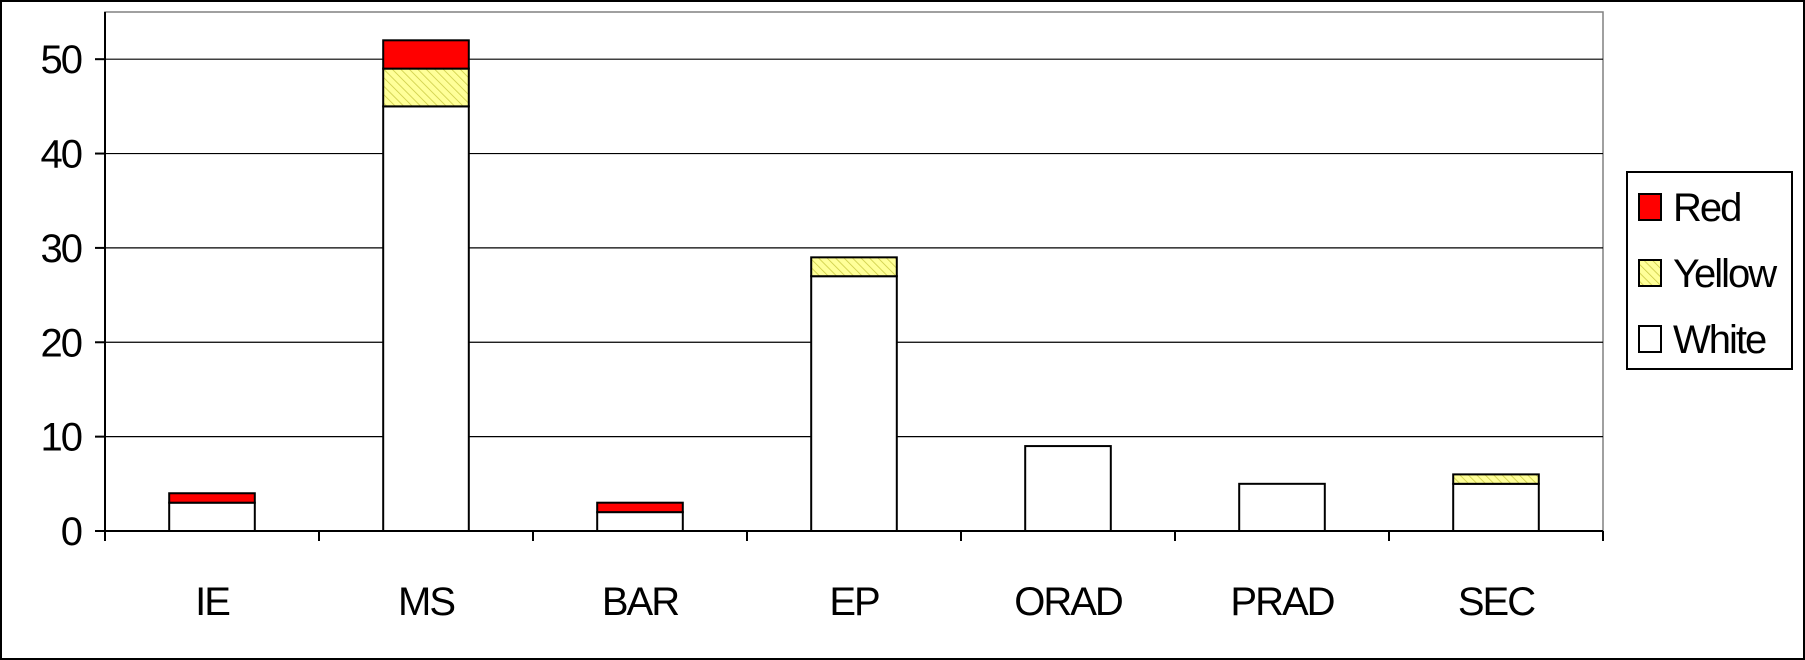 Image resolution: width=1805 pixels, height=660 pixels. Describe the element at coordinates (1282, 507) in the screenshot. I see `bar-prad-white` at that location.